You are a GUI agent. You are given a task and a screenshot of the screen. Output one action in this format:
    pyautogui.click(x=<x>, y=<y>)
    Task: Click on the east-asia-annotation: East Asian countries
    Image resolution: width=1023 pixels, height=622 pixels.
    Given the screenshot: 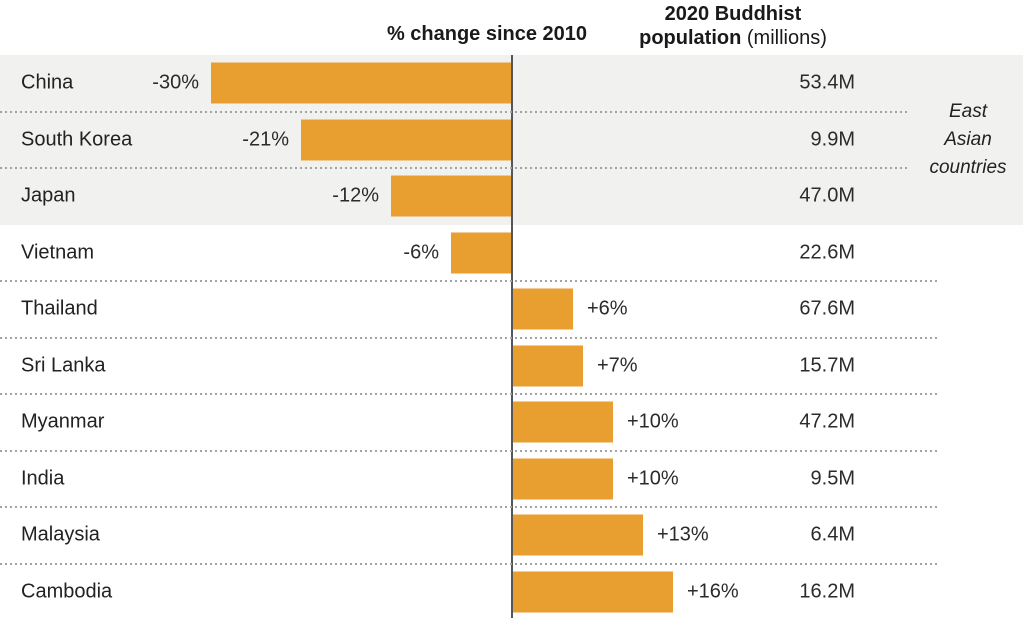 What is the action you would take?
    pyautogui.click(x=951, y=140)
    